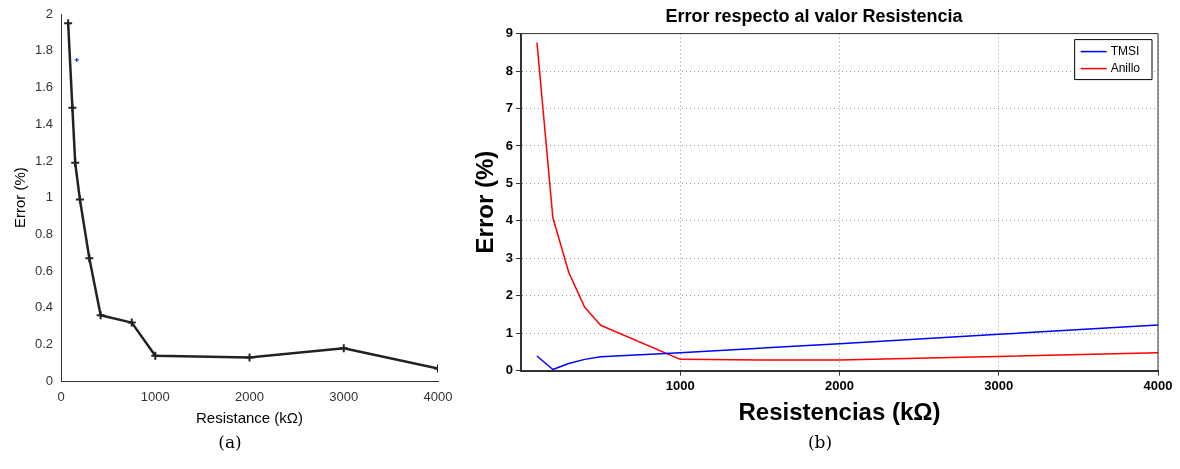  Describe the element at coordinates (509, 108) in the screenshot. I see `y-tick-label: 7` at that location.